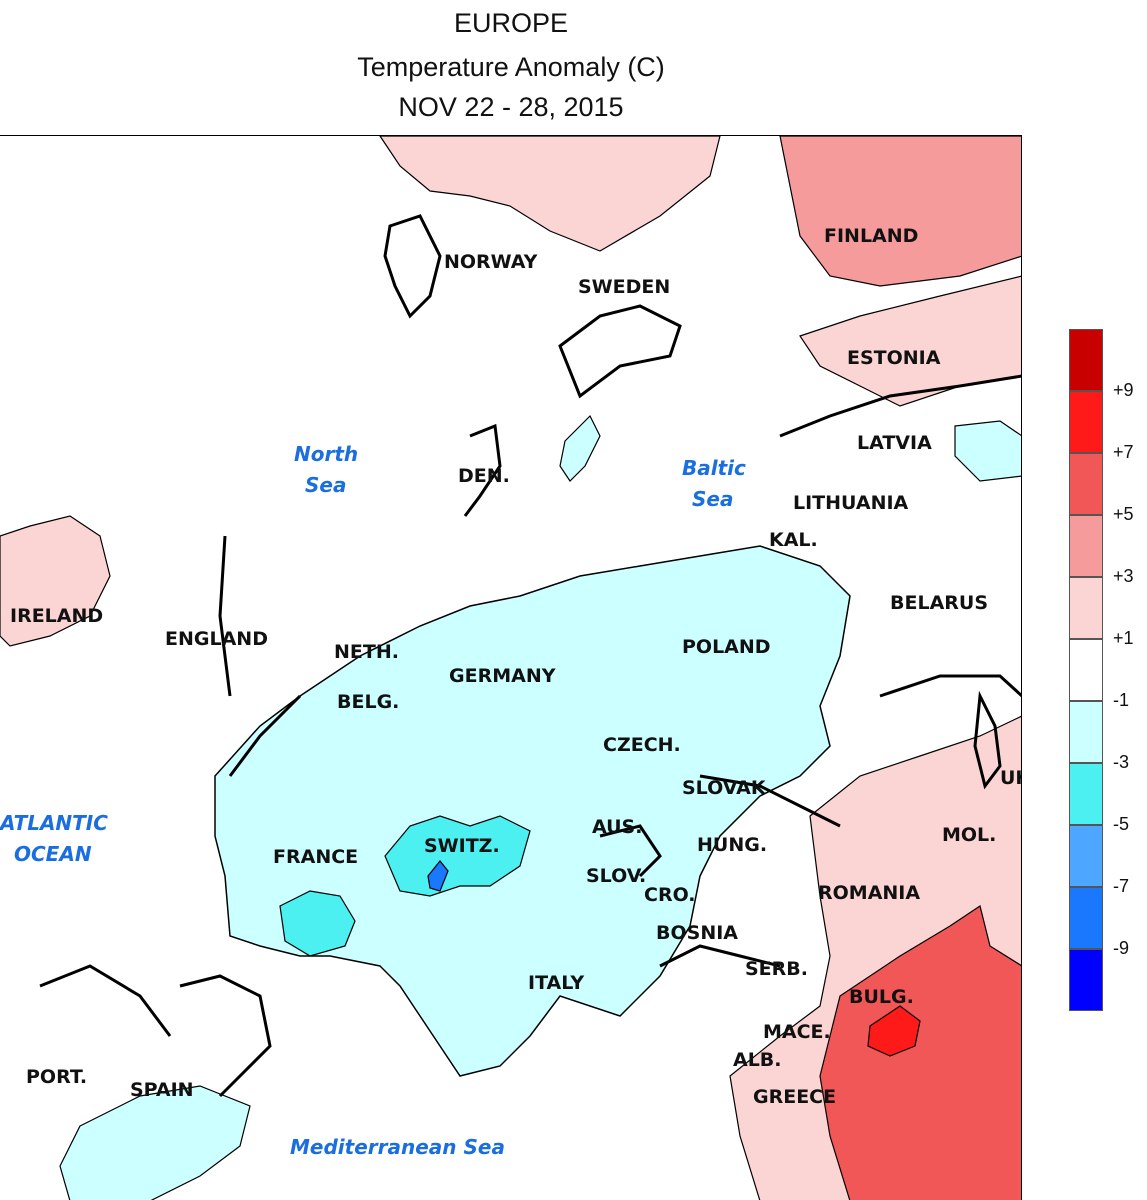 This screenshot has height=1200, width=1147. I want to click on label-england: ENGLAND, so click(216, 639).